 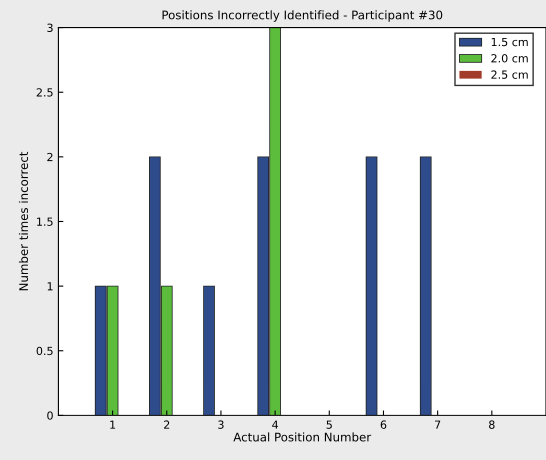 I want to click on x-tick-label: 3, so click(x=221, y=424).